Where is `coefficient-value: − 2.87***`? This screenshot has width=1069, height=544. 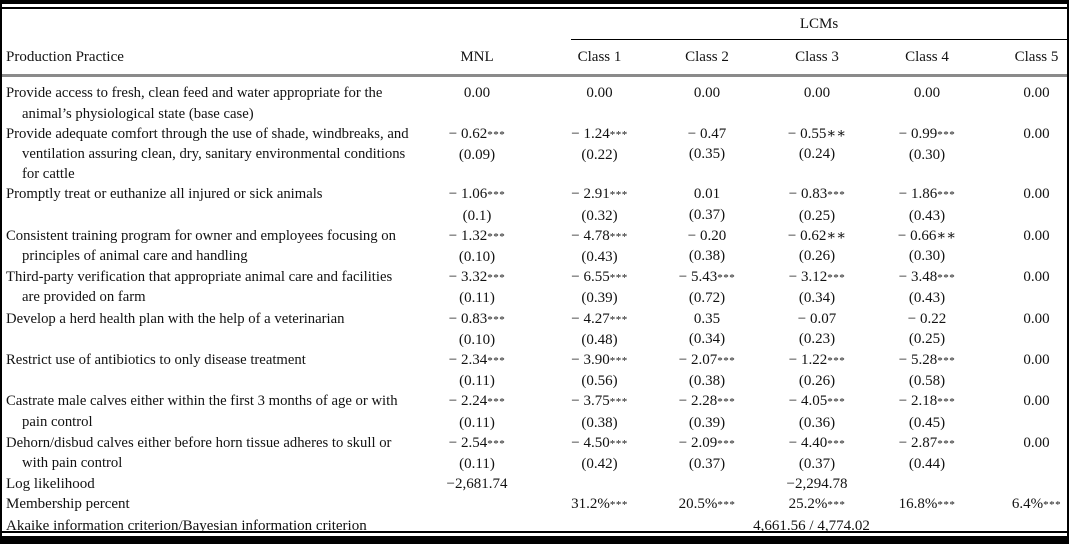
coefficient-value: − 2.87*** is located at coordinates (927, 442).